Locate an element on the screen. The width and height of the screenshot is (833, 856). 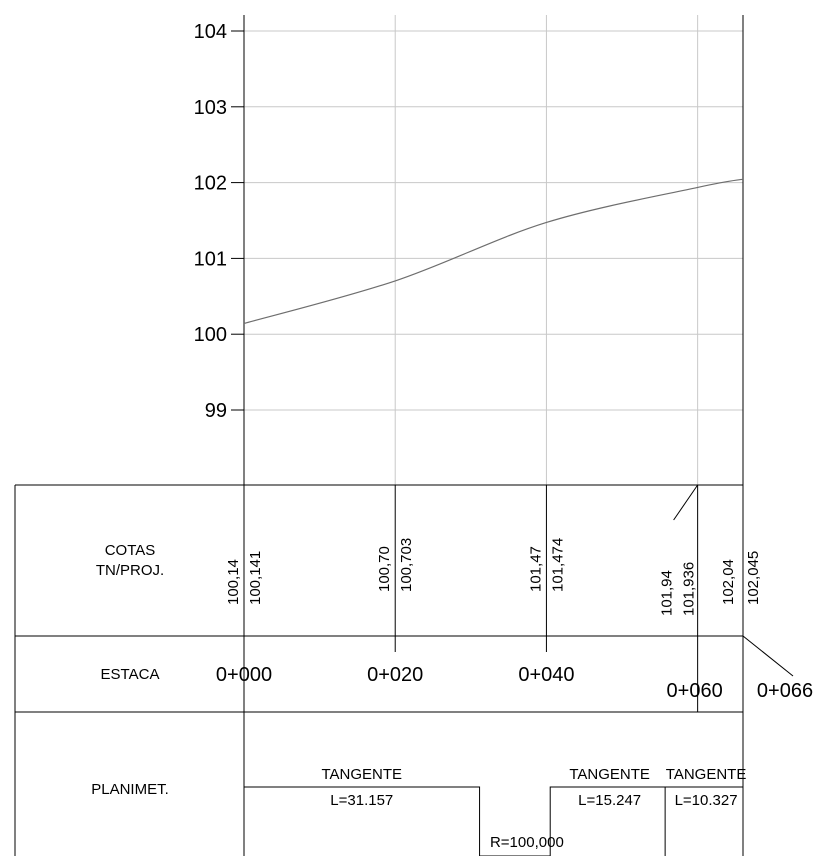
cota-proj-label: 101,936 is located at coordinates (689, 589).